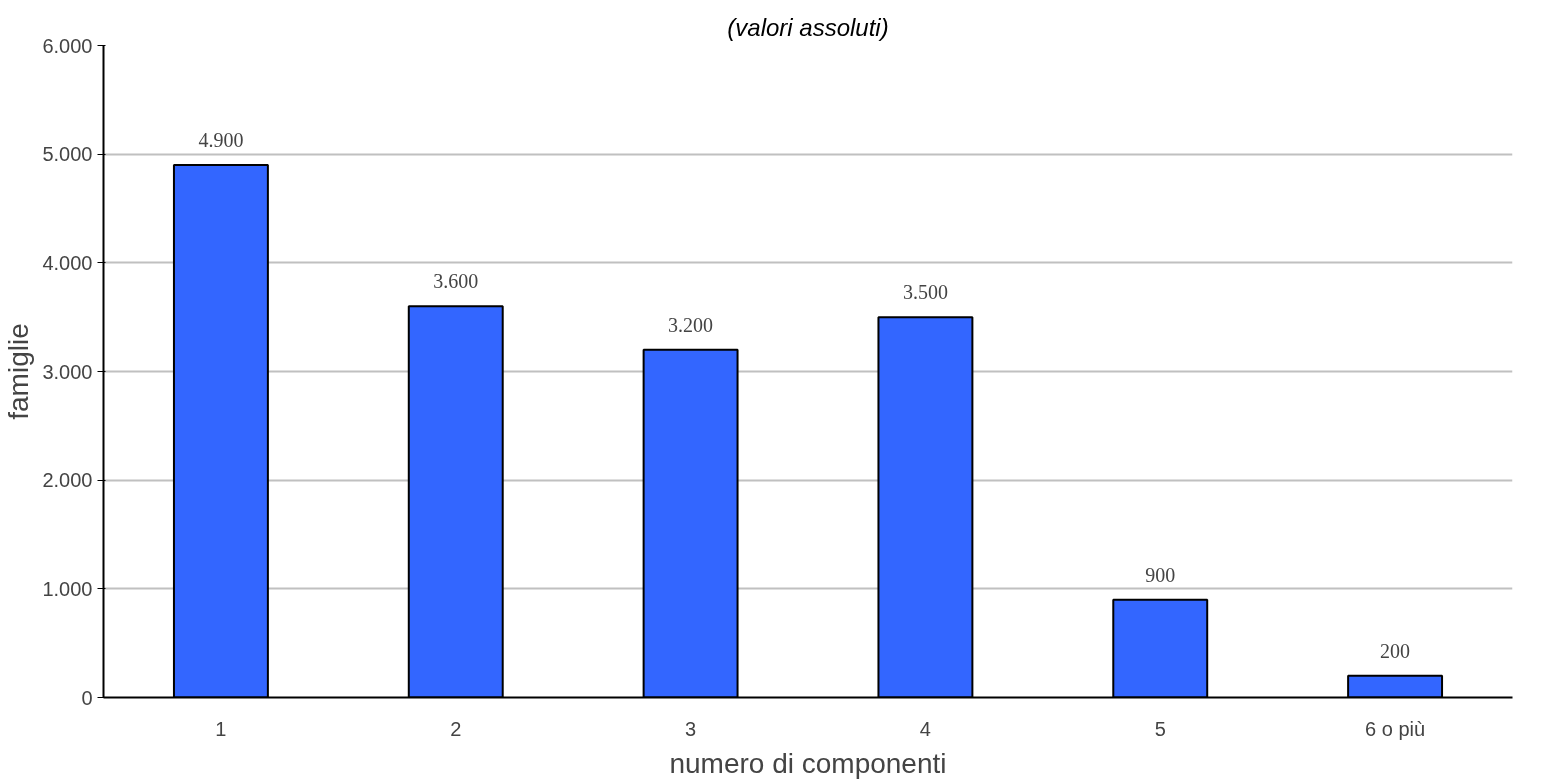  What do you see at coordinates (67, 588) in the screenshot?
I see `y-tick-label: 1.000` at bounding box center [67, 588].